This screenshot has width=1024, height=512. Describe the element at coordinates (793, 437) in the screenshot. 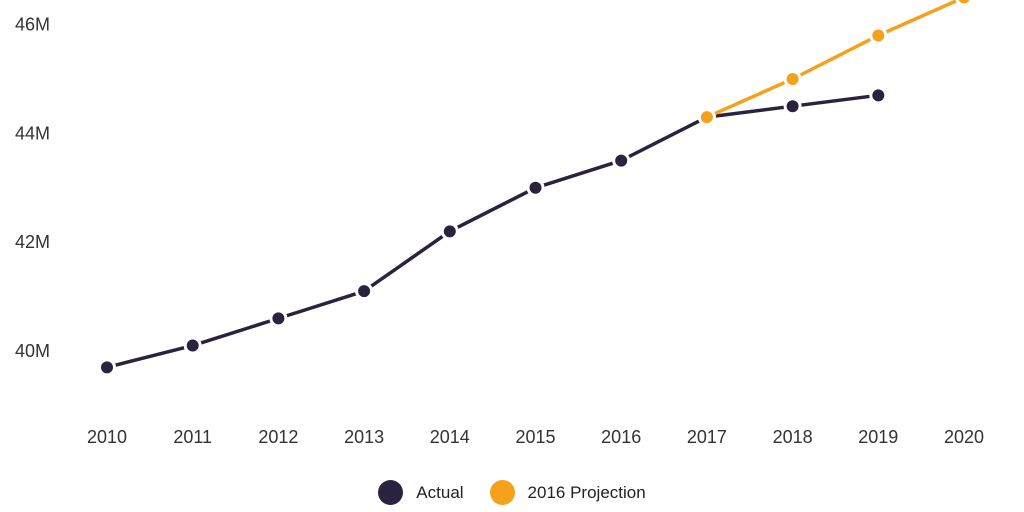

I see `x-axis-tick-label: 2018` at that location.